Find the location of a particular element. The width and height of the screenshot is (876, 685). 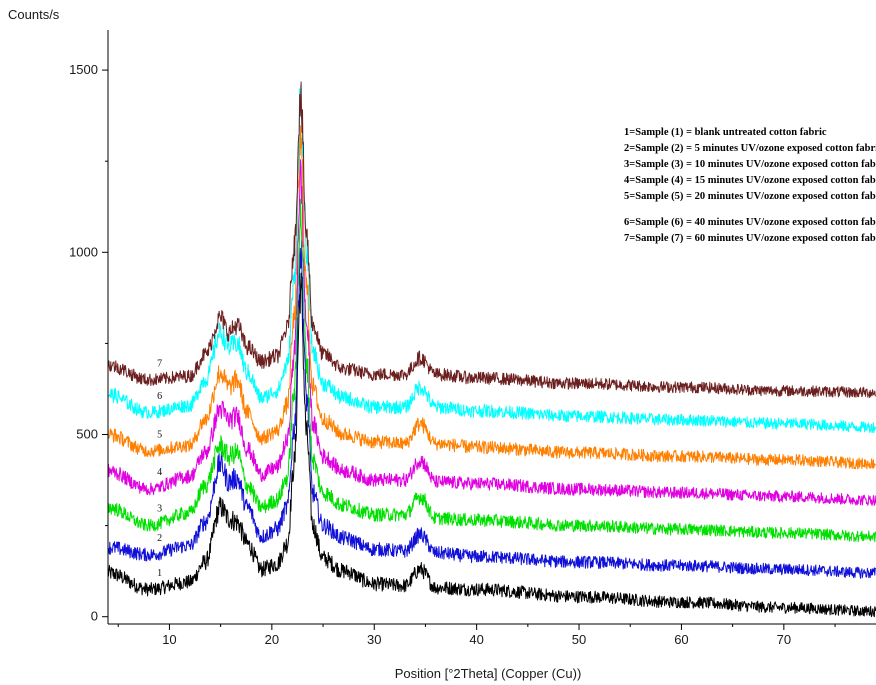

x-tick-label: 70 is located at coordinates (784, 639).